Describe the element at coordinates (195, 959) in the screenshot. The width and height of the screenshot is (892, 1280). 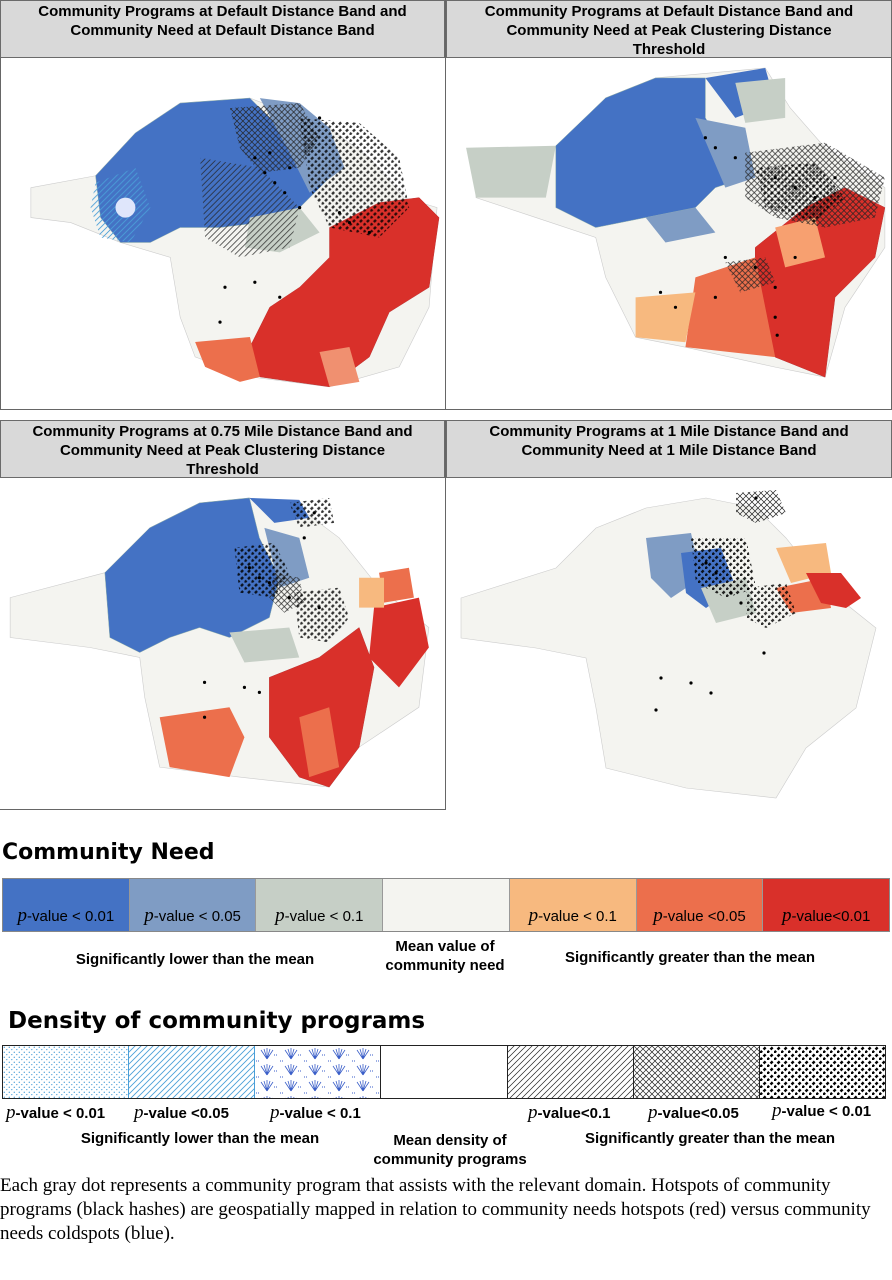
I see `need-note-low: Significantly lower than the mean` at that location.